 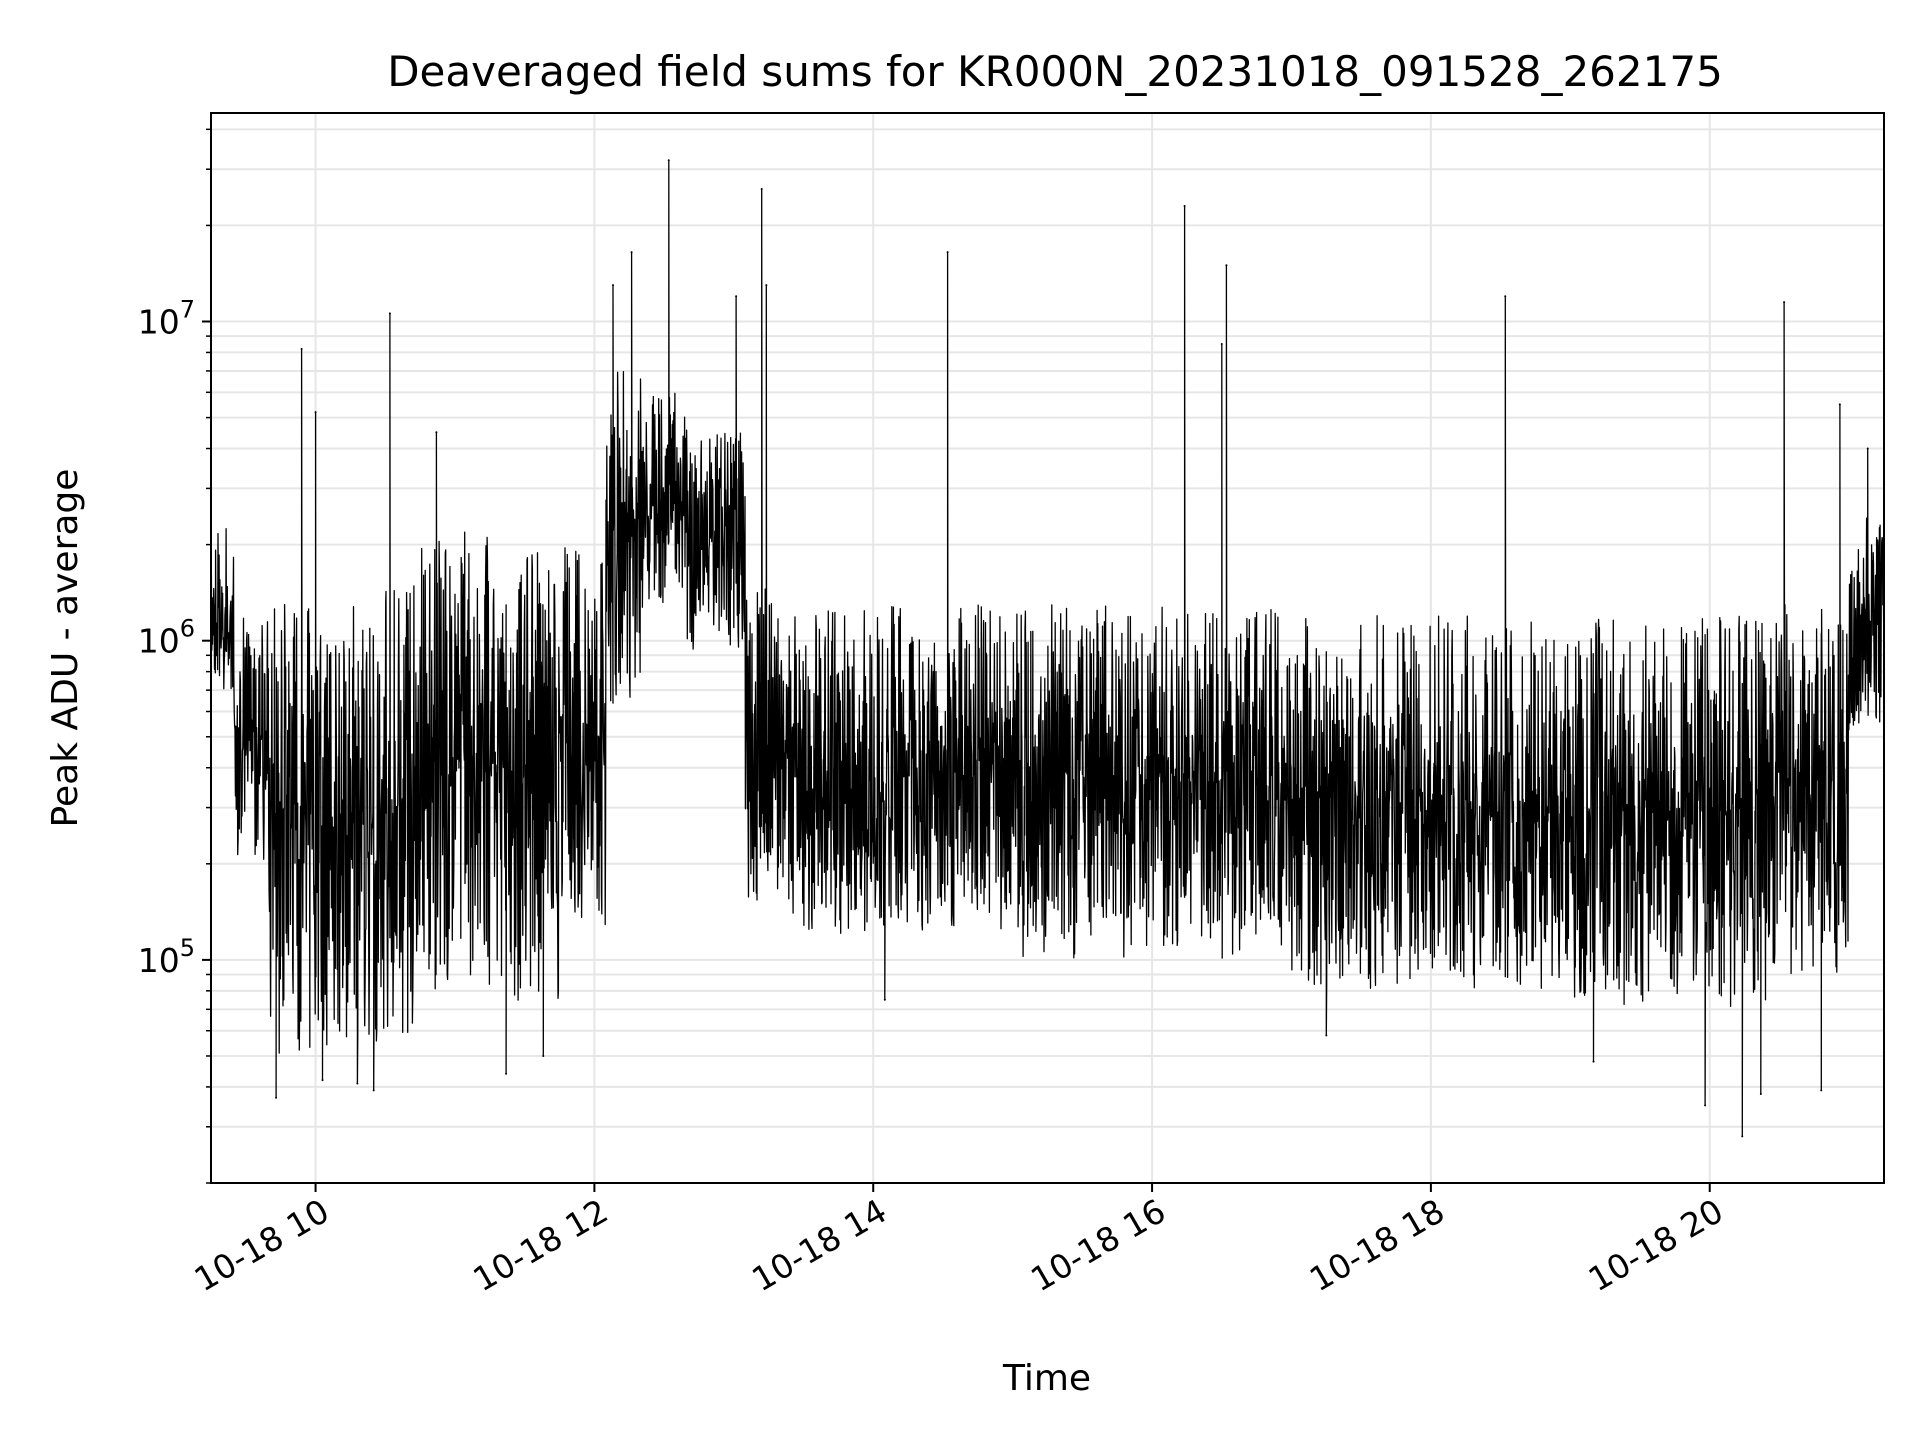 What do you see at coordinates (166, 638) in the screenshot?
I see `y-tick-label: 10⁶` at bounding box center [166, 638].